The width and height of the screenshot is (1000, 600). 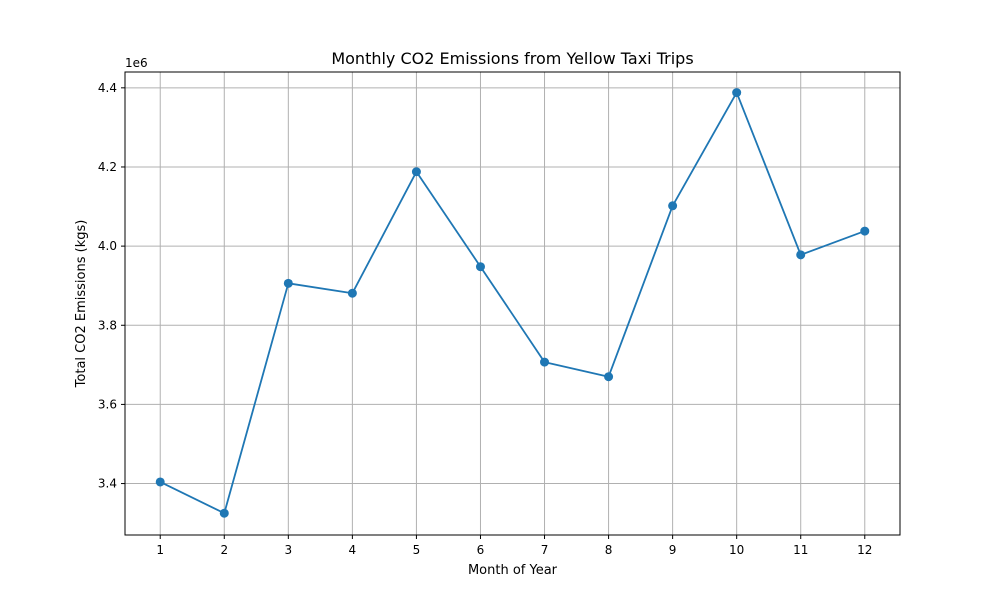 I want to click on x-tick-label: 10, so click(x=736, y=550).